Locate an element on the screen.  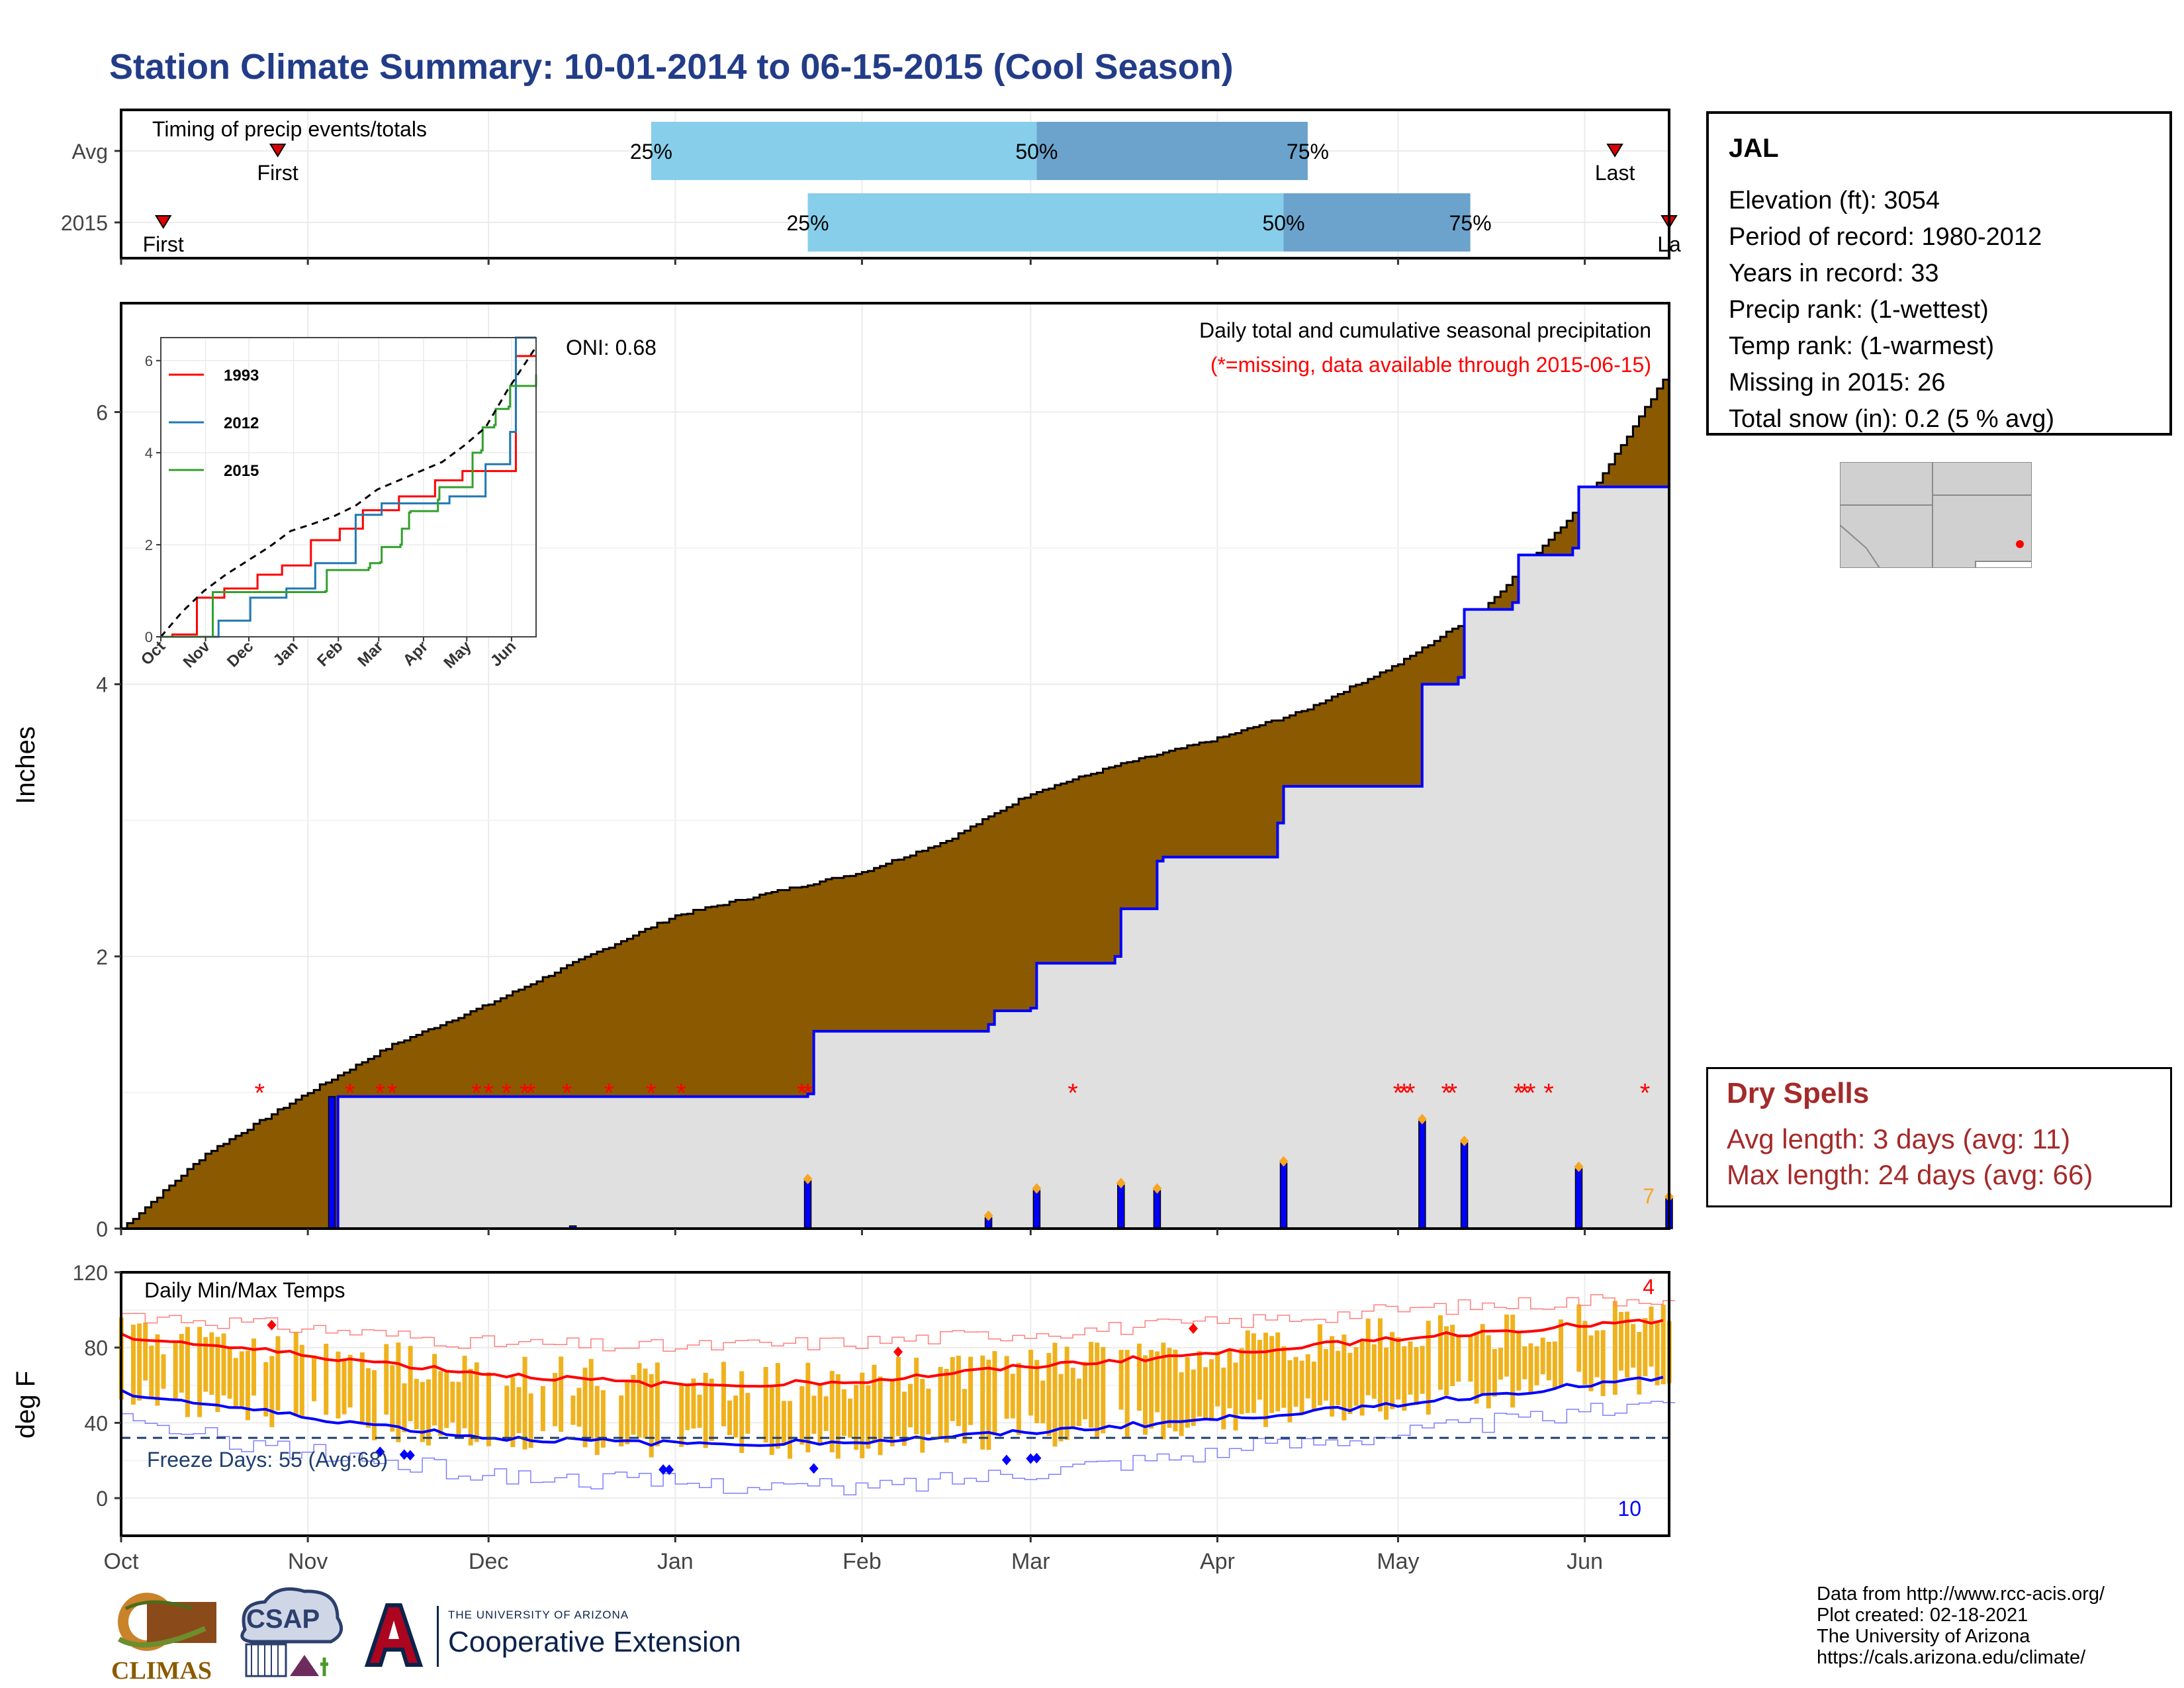
credit-university: The University of Arizona is located at coordinates (1923, 1636).